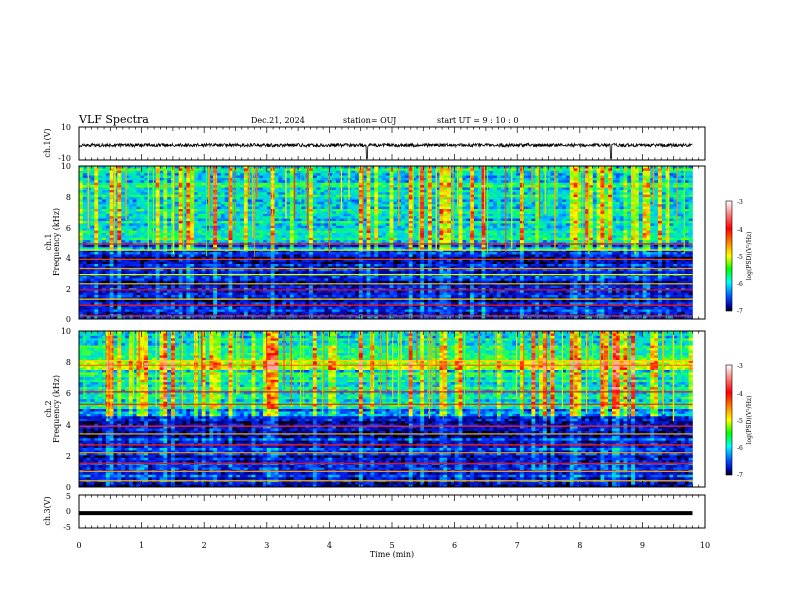  What do you see at coordinates (385, 151) in the screenshot?
I see `ch1-waveform-line` at bounding box center [385, 151].